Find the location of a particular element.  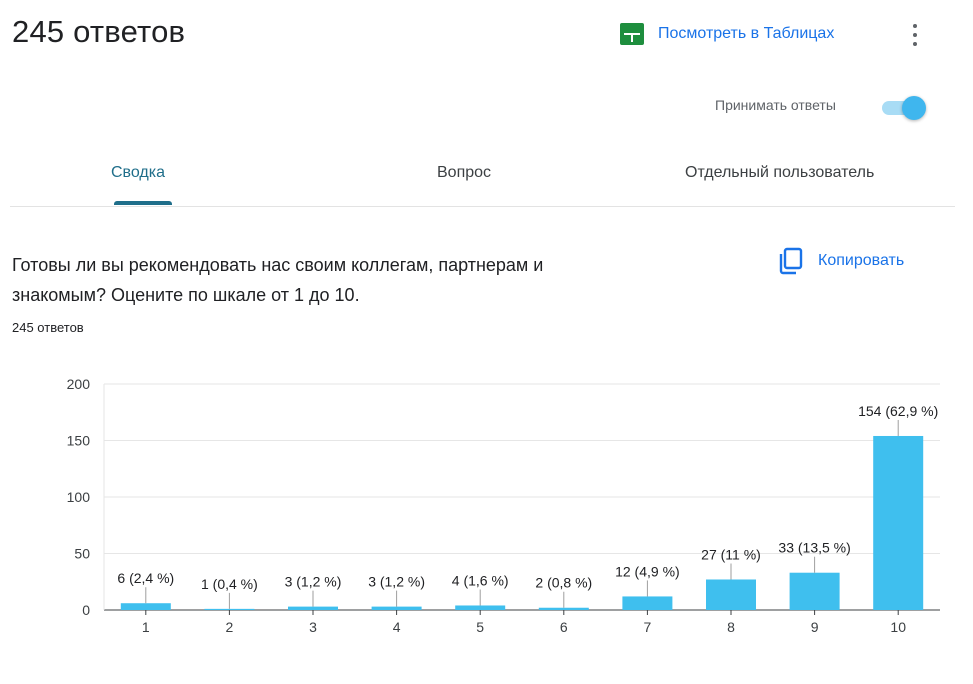

x-tick-label: 8 is located at coordinates (731, 627).